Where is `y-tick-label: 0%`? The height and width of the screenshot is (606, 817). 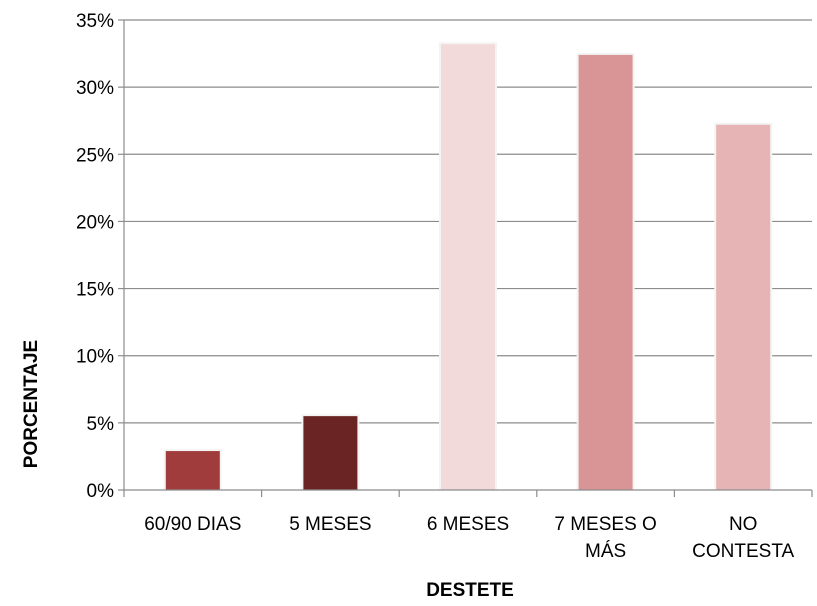
y-tick-label: 0% is located at coordinates (101, 491).